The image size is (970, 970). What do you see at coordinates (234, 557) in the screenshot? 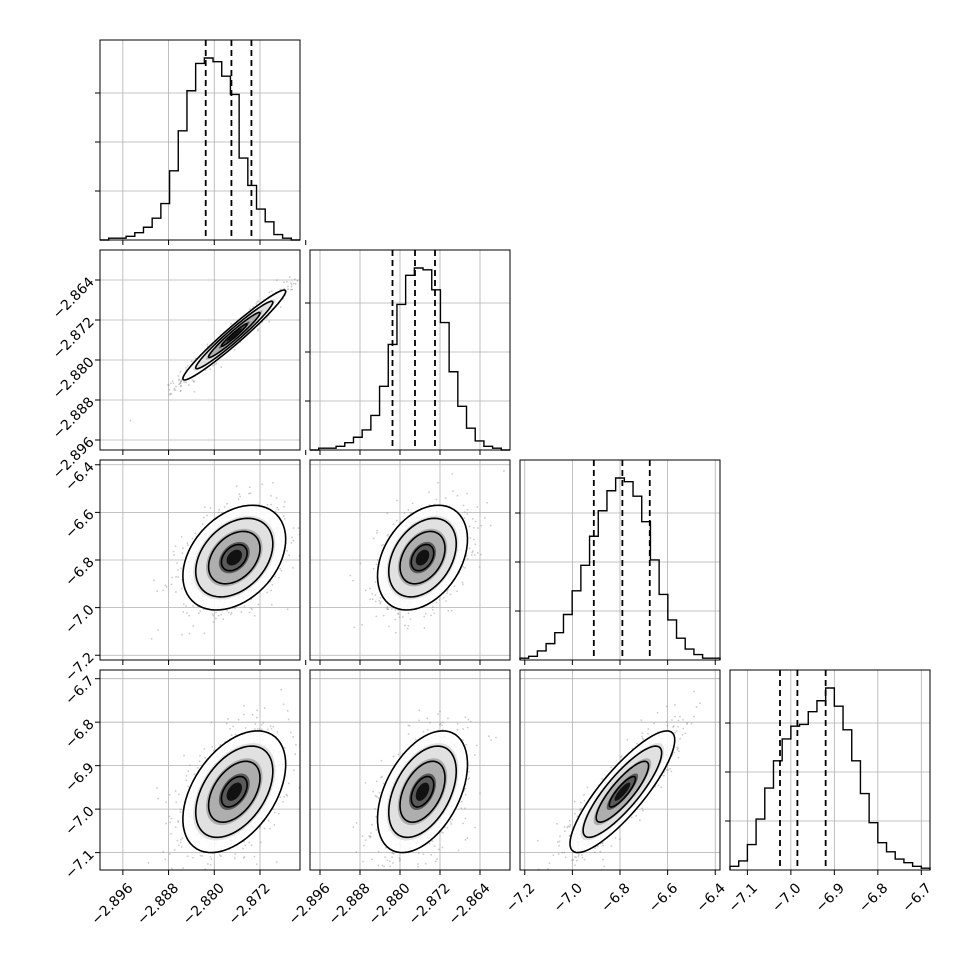
I see `density-fill` at bounding box center [234, 557].